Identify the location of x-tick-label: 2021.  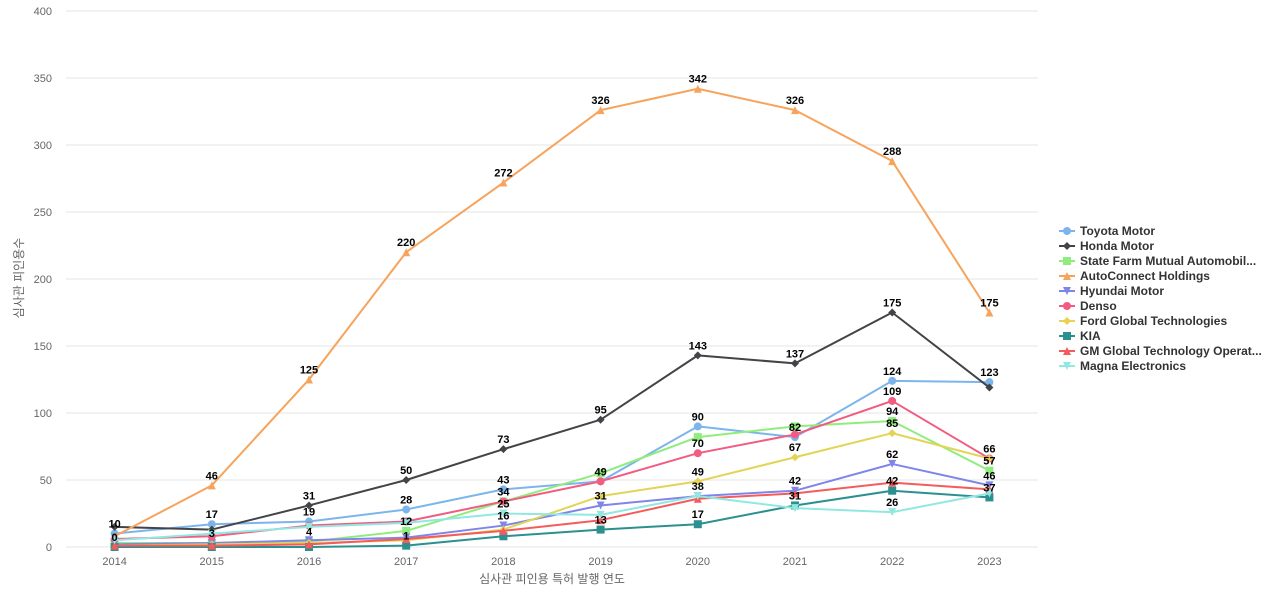
(795, 562).